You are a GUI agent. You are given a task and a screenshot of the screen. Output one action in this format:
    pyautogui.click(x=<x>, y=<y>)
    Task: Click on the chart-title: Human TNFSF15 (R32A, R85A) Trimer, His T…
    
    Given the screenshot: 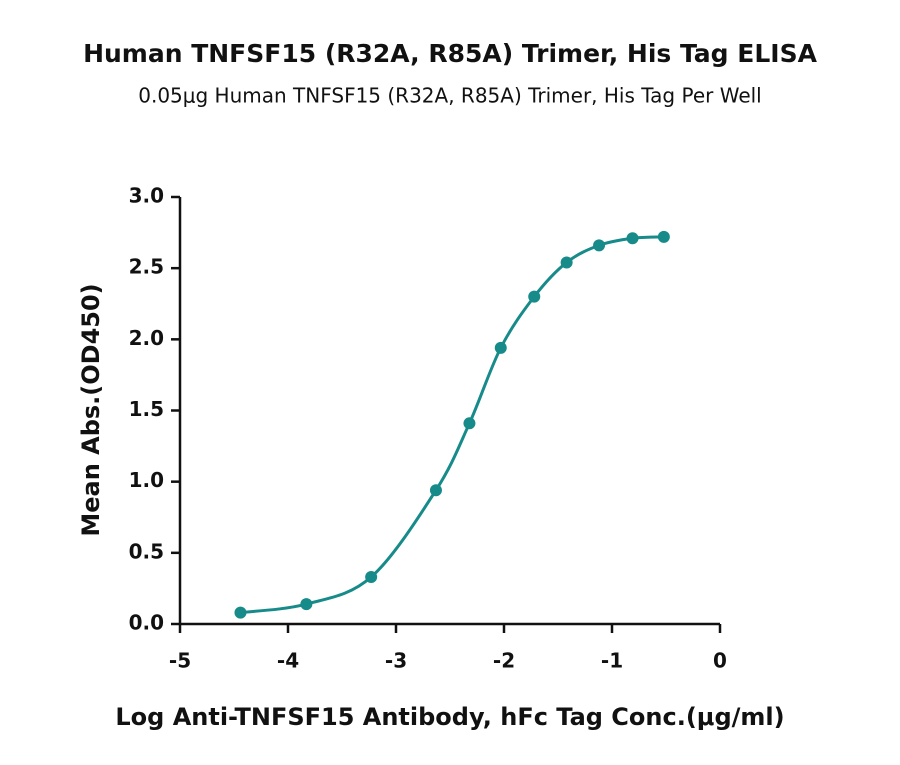 What is the action you would take?
    pyautogui.click(x=450, y=53)
    